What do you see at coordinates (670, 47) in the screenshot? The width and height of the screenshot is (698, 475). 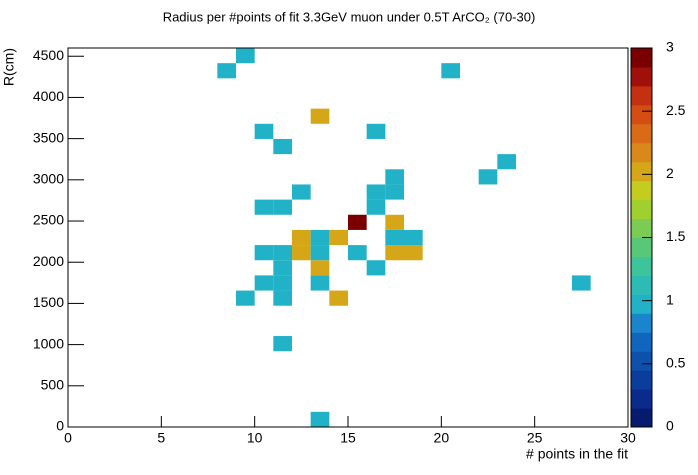 I see `z-tick-label: 3` at bounding box center [670, 47].